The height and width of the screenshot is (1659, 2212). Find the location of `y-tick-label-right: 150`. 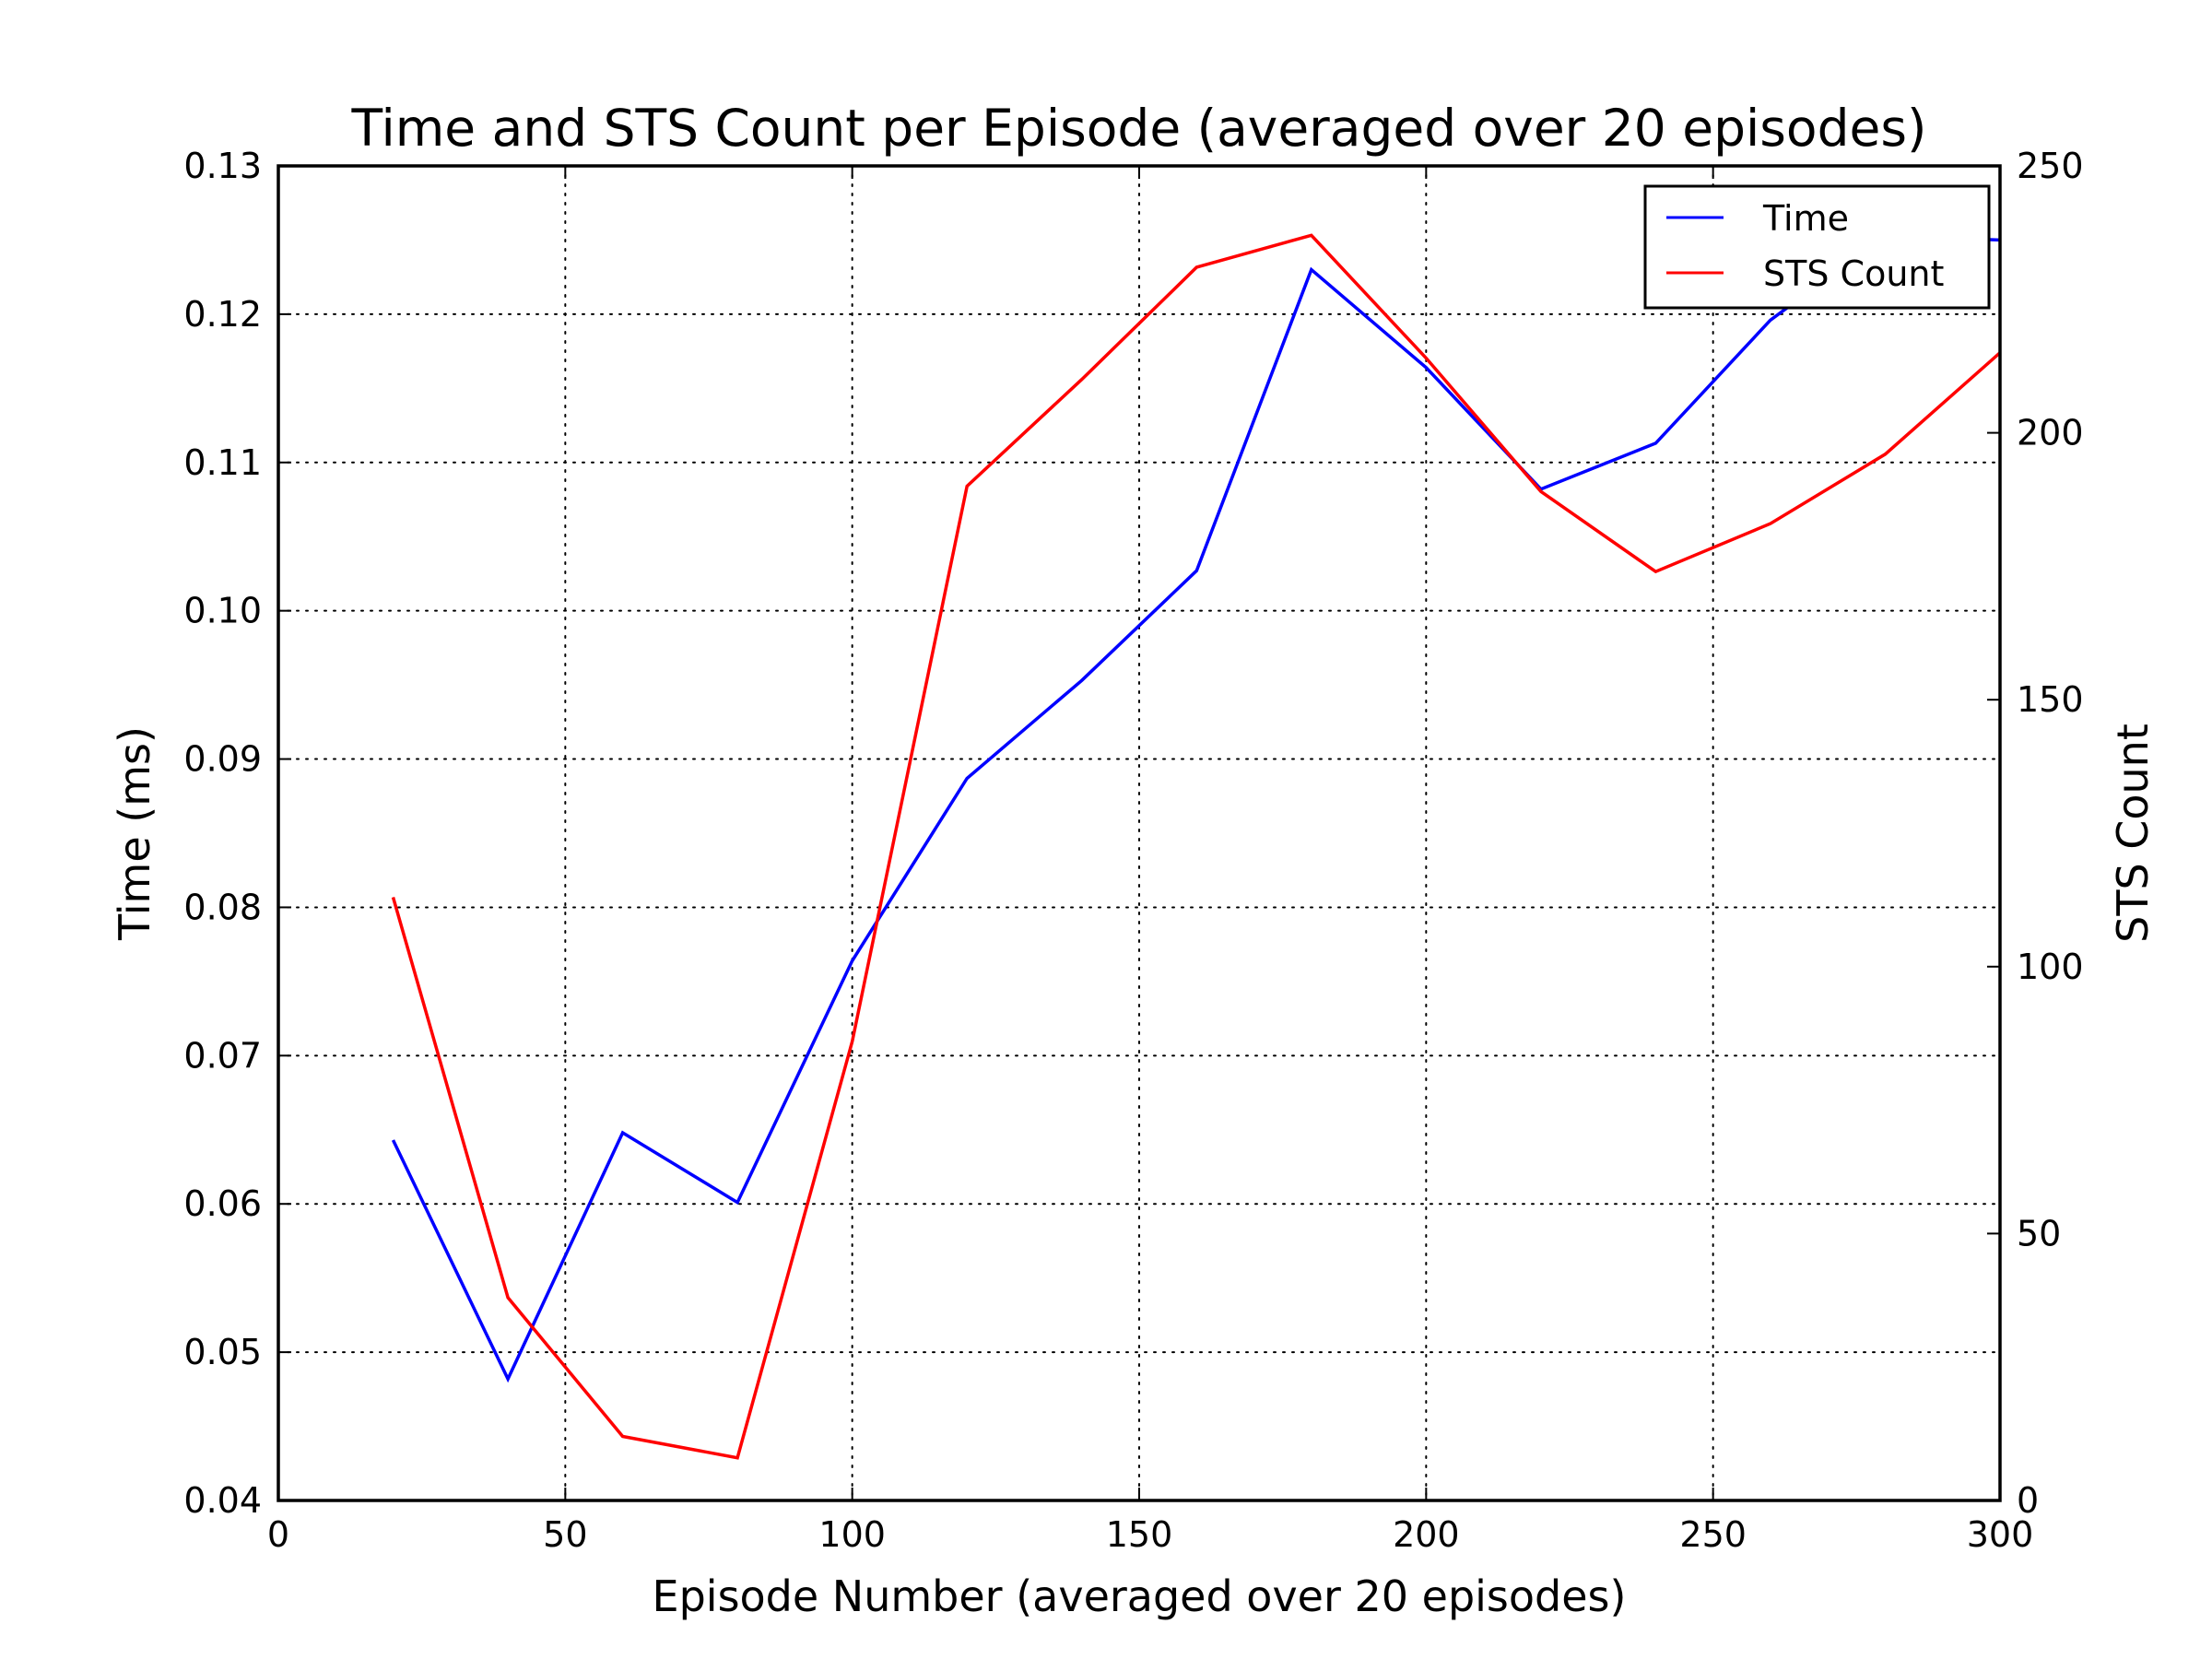

y-tick-label-right: 150 is located at coordinates (2050, 699).